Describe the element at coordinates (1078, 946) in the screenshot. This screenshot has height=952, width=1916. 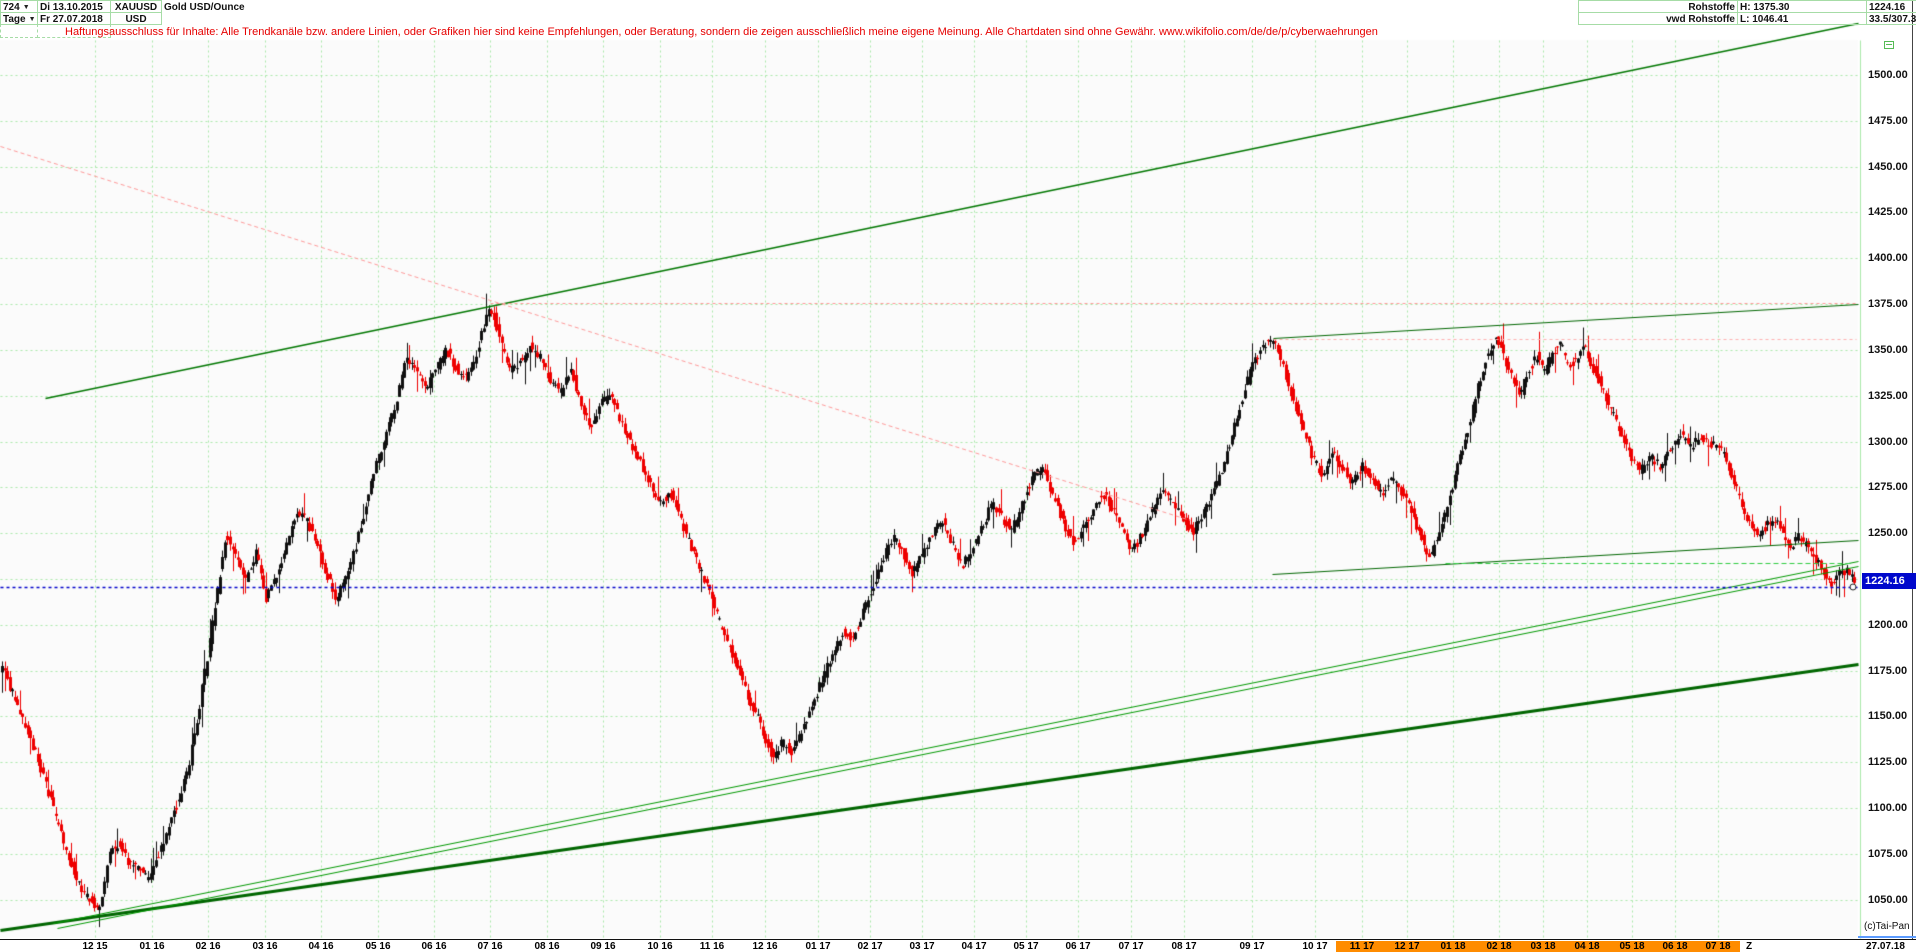
I see `month-tick-label: 06 17` at that location.